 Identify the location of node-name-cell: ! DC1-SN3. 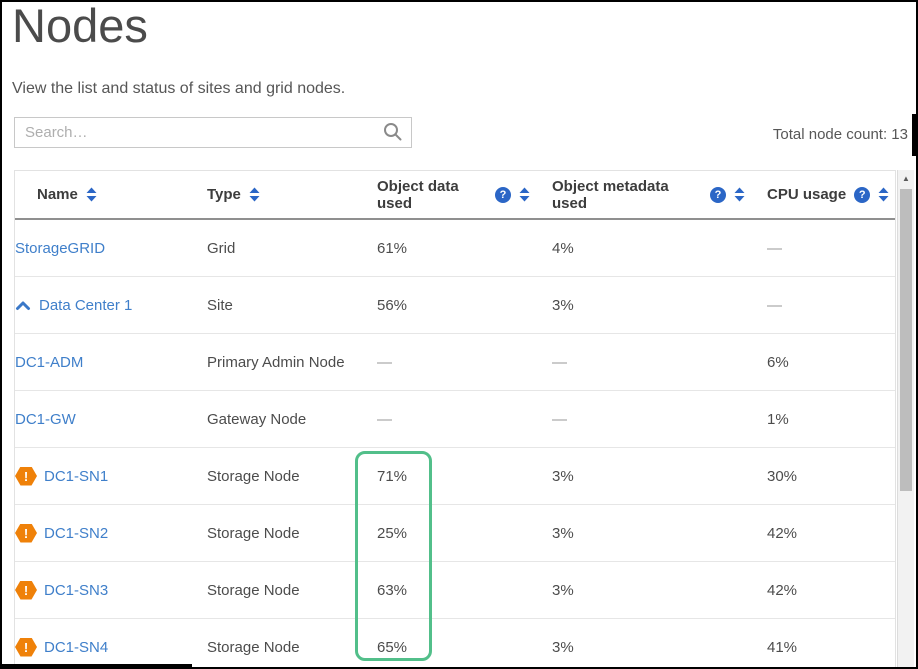
(100, 590).